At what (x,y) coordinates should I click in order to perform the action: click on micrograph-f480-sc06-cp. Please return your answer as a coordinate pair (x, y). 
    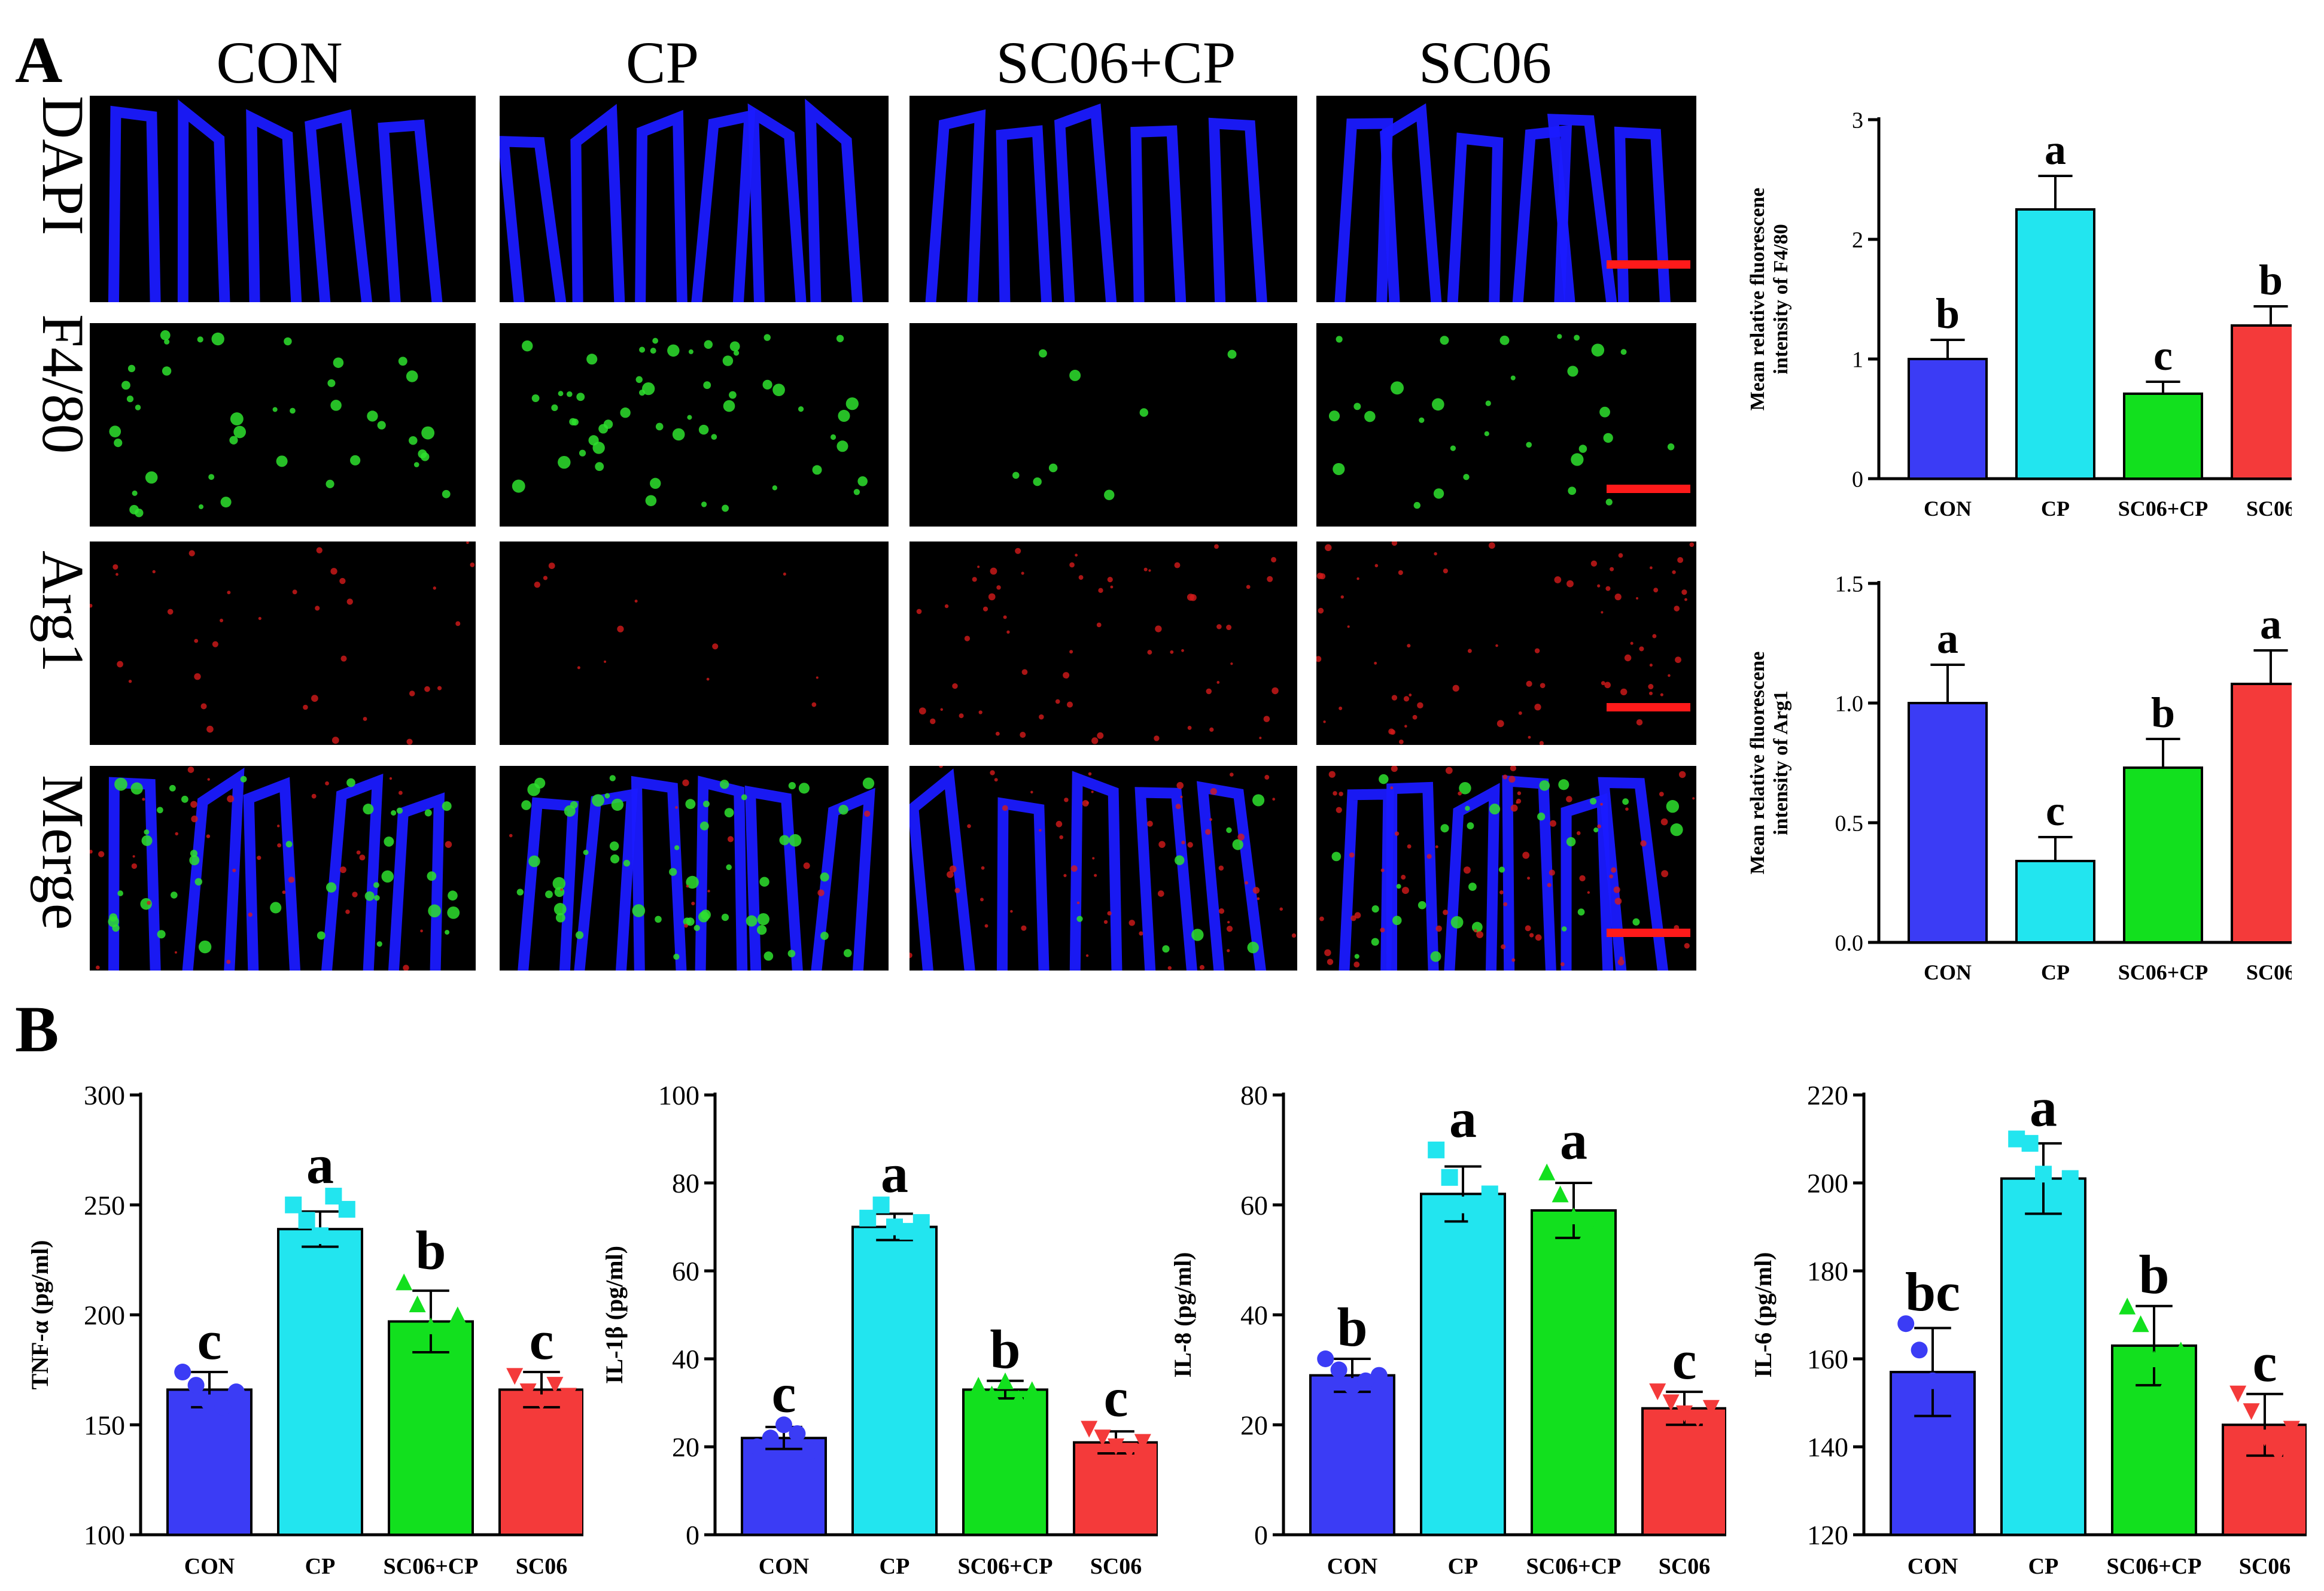
    Looking at the image, I should click on (1103, 425).